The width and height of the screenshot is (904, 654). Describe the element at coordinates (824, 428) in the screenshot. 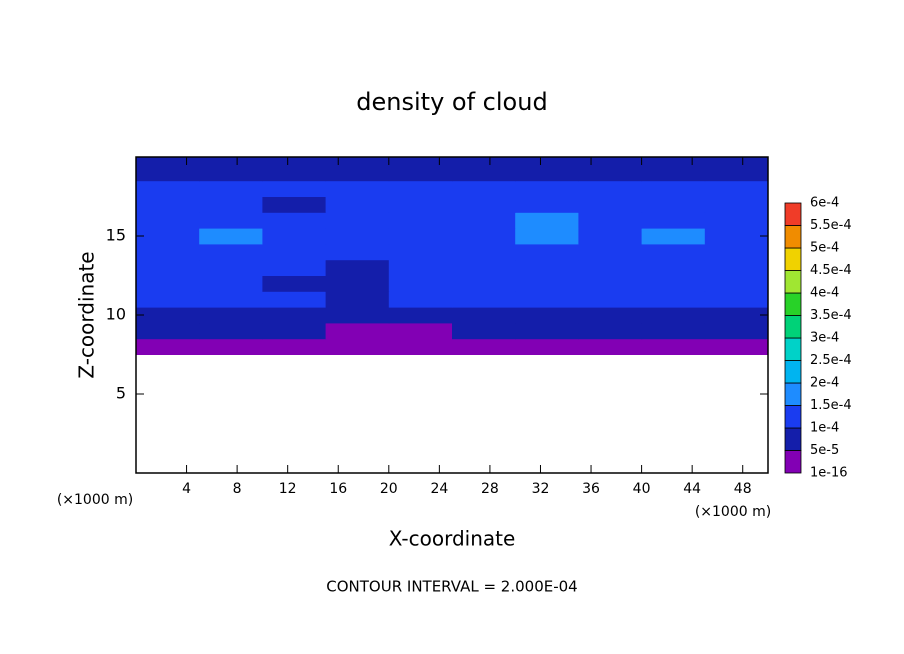

I see `colorbar-label: 1e-4` at that location.